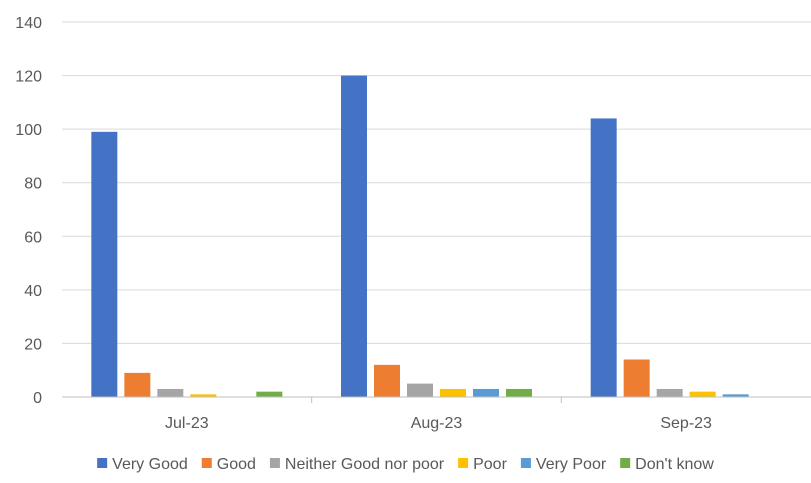 The width and height of the screenshot is (811, 483). Describe the element at coordinates (463, 463) in the screenshot. I see `legend-swatch-poor` at that location.